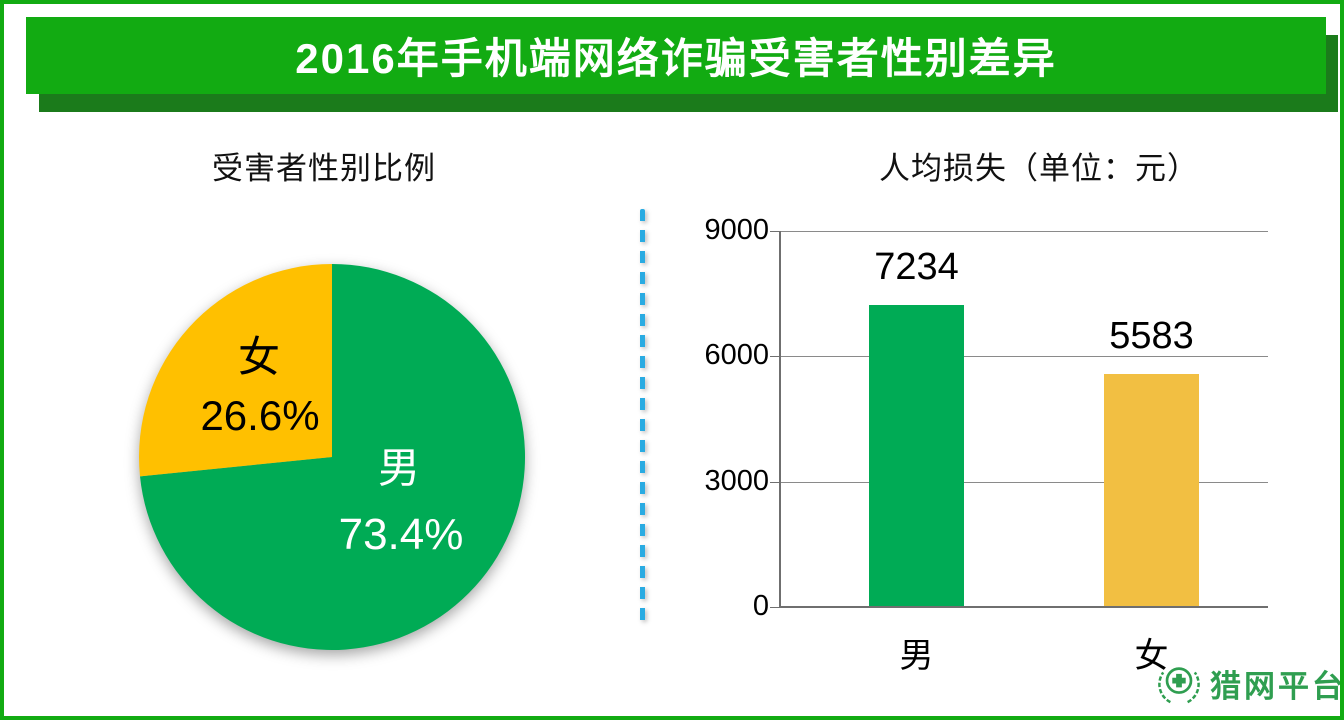  What do you see at coordinates (736, 230) in the screenshot?
I see `y-axis-label-9000: 9000` at bounding box center [736, 230].